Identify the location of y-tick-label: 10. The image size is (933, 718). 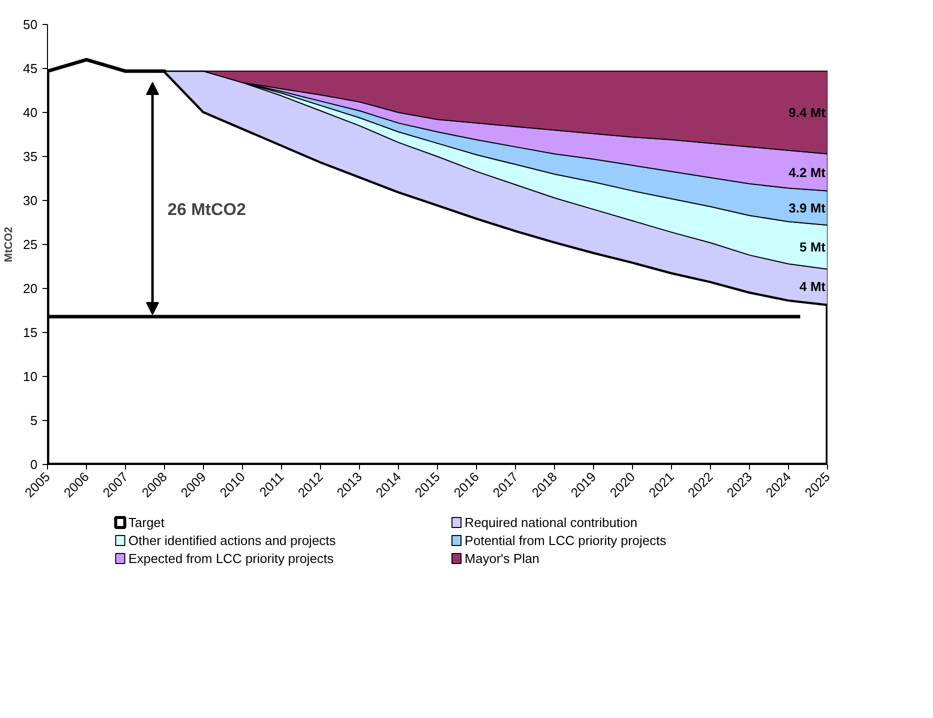
(30, 376).